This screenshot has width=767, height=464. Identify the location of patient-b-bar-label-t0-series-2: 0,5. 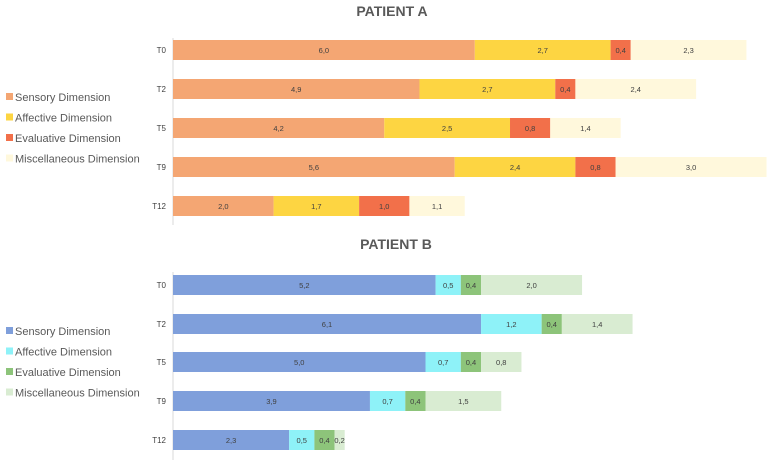
(448, 285).